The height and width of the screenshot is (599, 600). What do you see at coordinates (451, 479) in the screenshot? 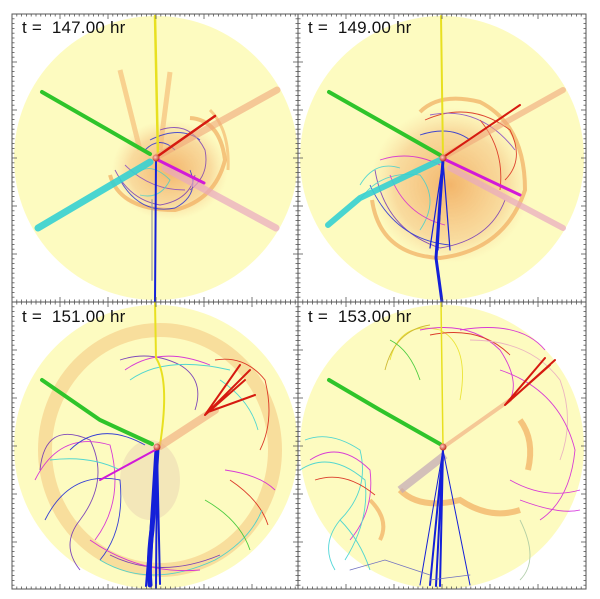
I see `plasma-structure` at bounding box center [451, 479].